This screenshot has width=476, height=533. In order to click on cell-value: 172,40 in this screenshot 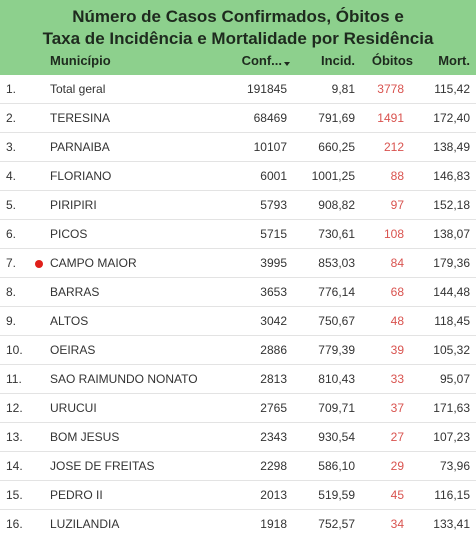, I will do `click(451, 118)`.